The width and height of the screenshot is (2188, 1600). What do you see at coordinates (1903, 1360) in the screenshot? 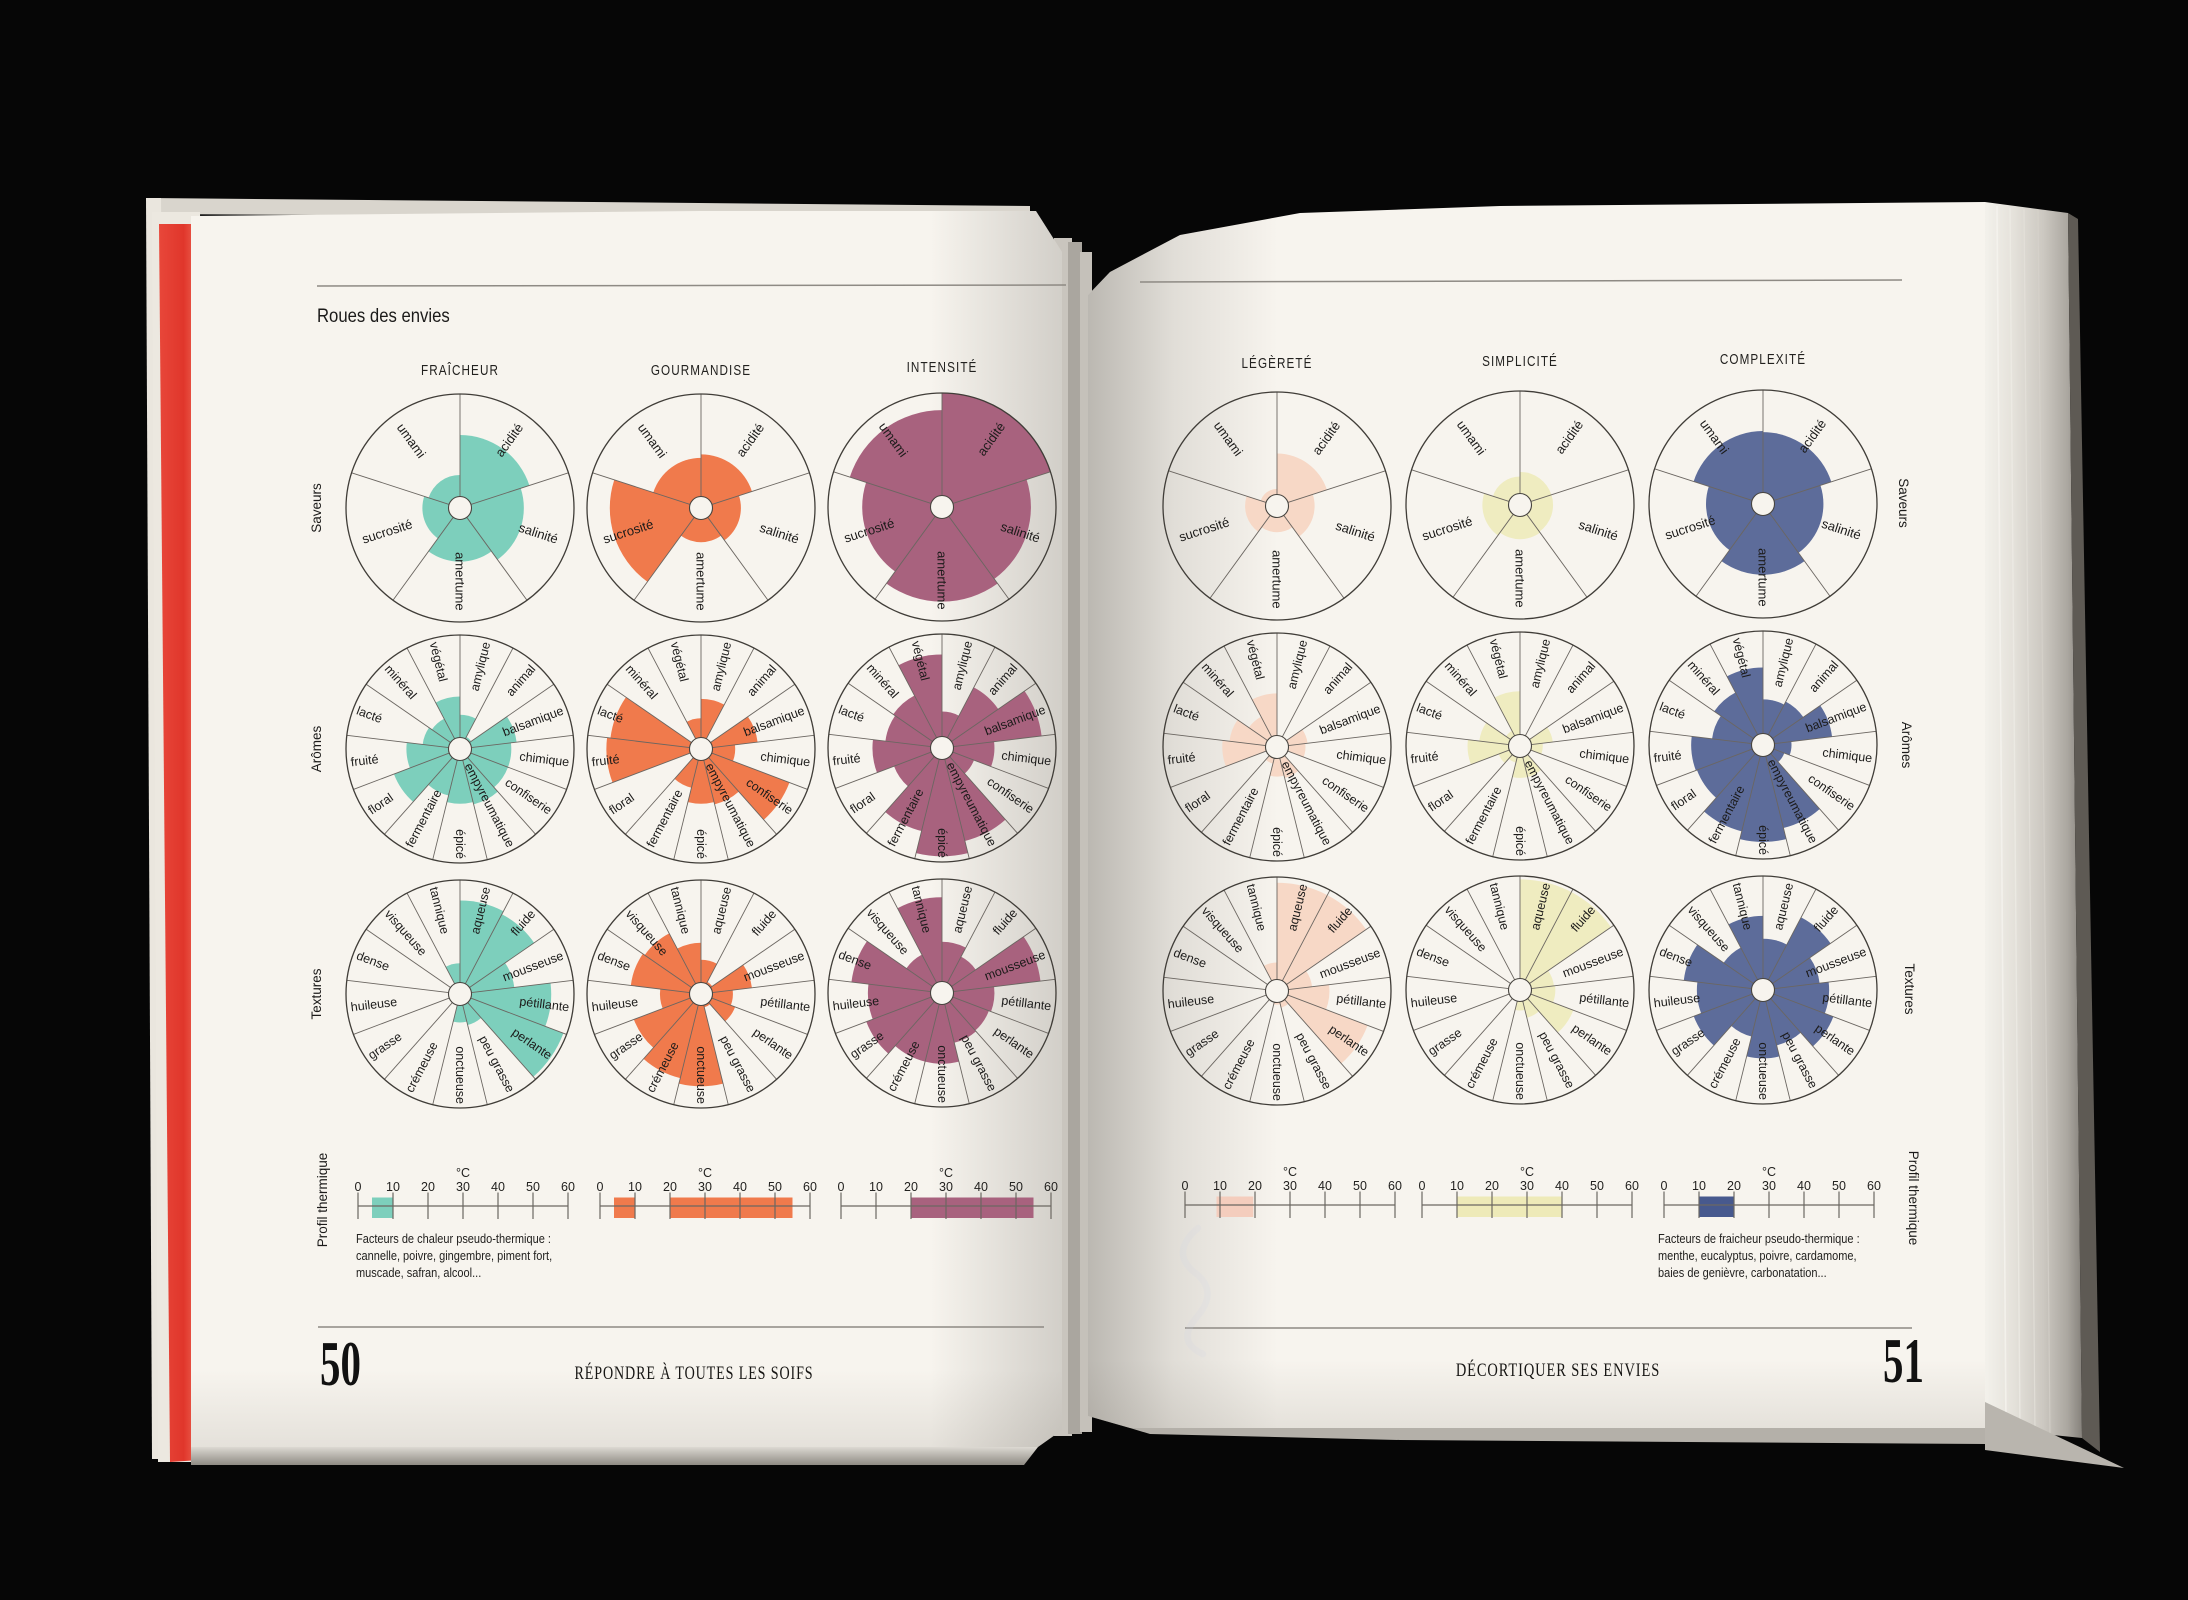
I see `svg-text: 51` at bounding box center [1903, 1360].